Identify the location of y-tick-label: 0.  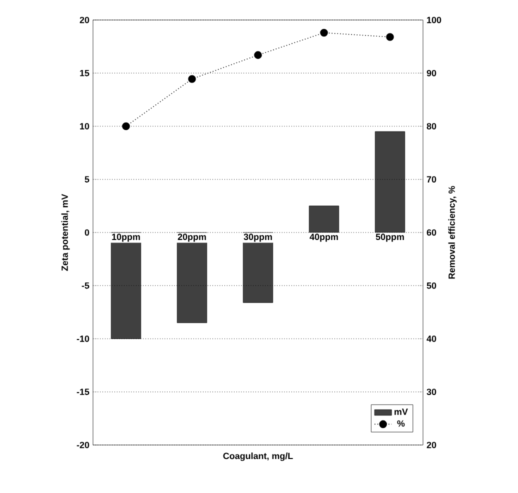
(87, 232).